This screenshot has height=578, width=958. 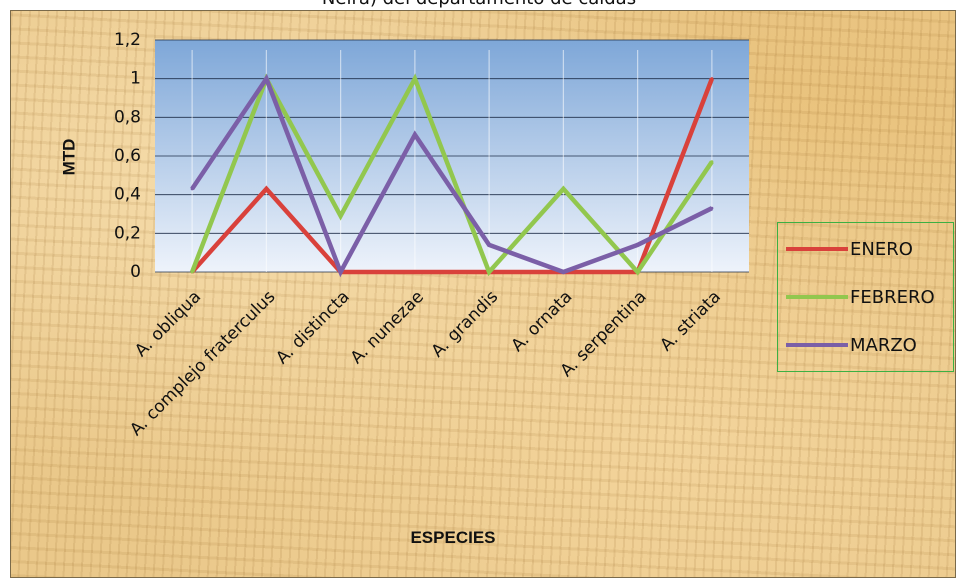 What do you see at coordinates (817, 345) in the screenshot?
I see `legend-swatch-marzo` at bounding box center [817, 345].